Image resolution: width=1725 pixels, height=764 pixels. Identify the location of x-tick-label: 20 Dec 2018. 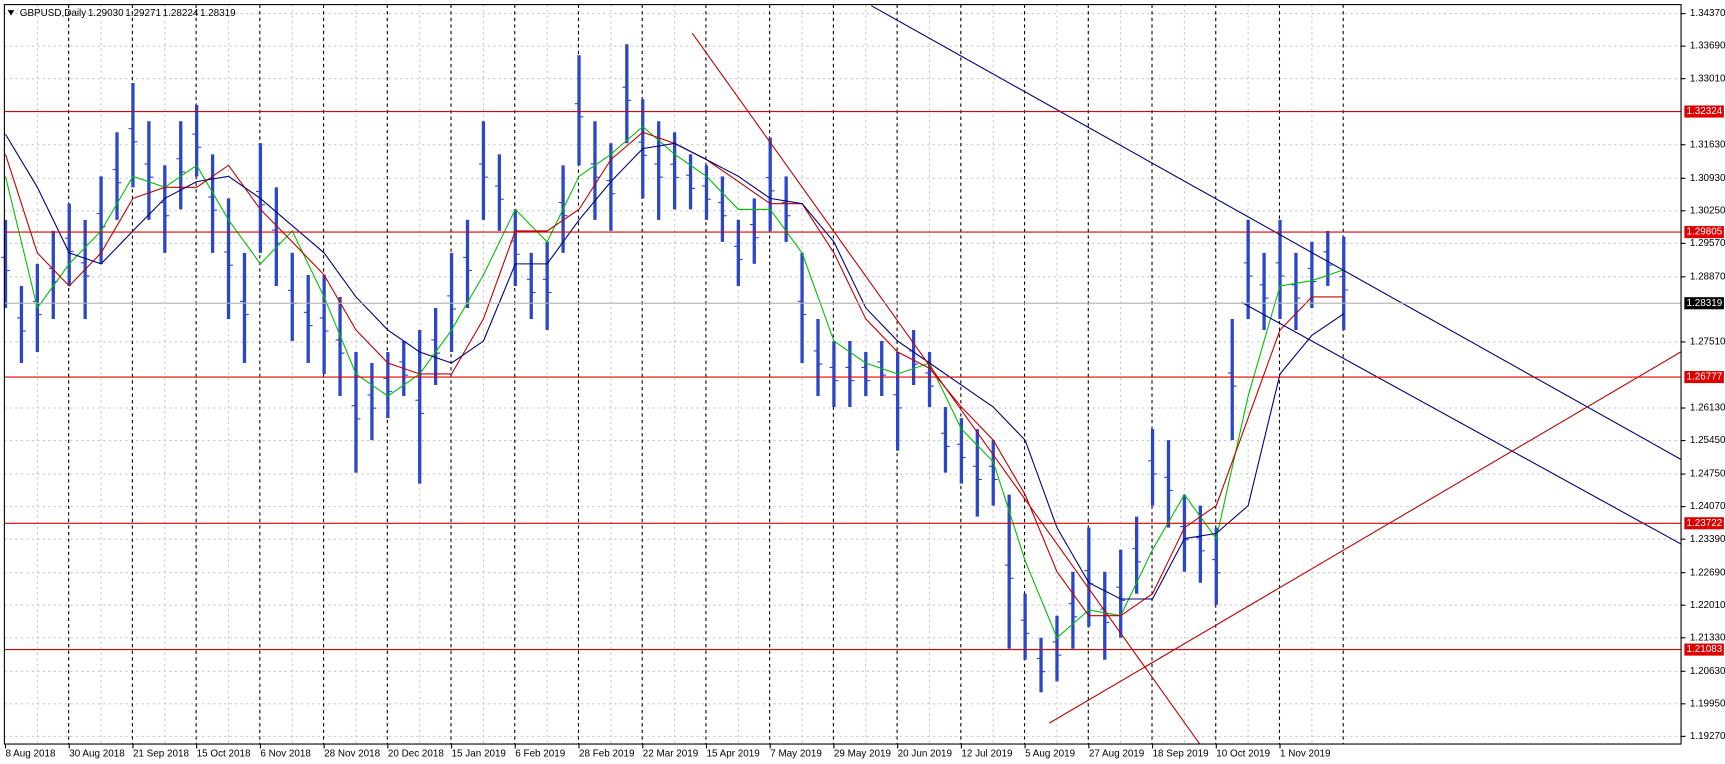
(416, 754).